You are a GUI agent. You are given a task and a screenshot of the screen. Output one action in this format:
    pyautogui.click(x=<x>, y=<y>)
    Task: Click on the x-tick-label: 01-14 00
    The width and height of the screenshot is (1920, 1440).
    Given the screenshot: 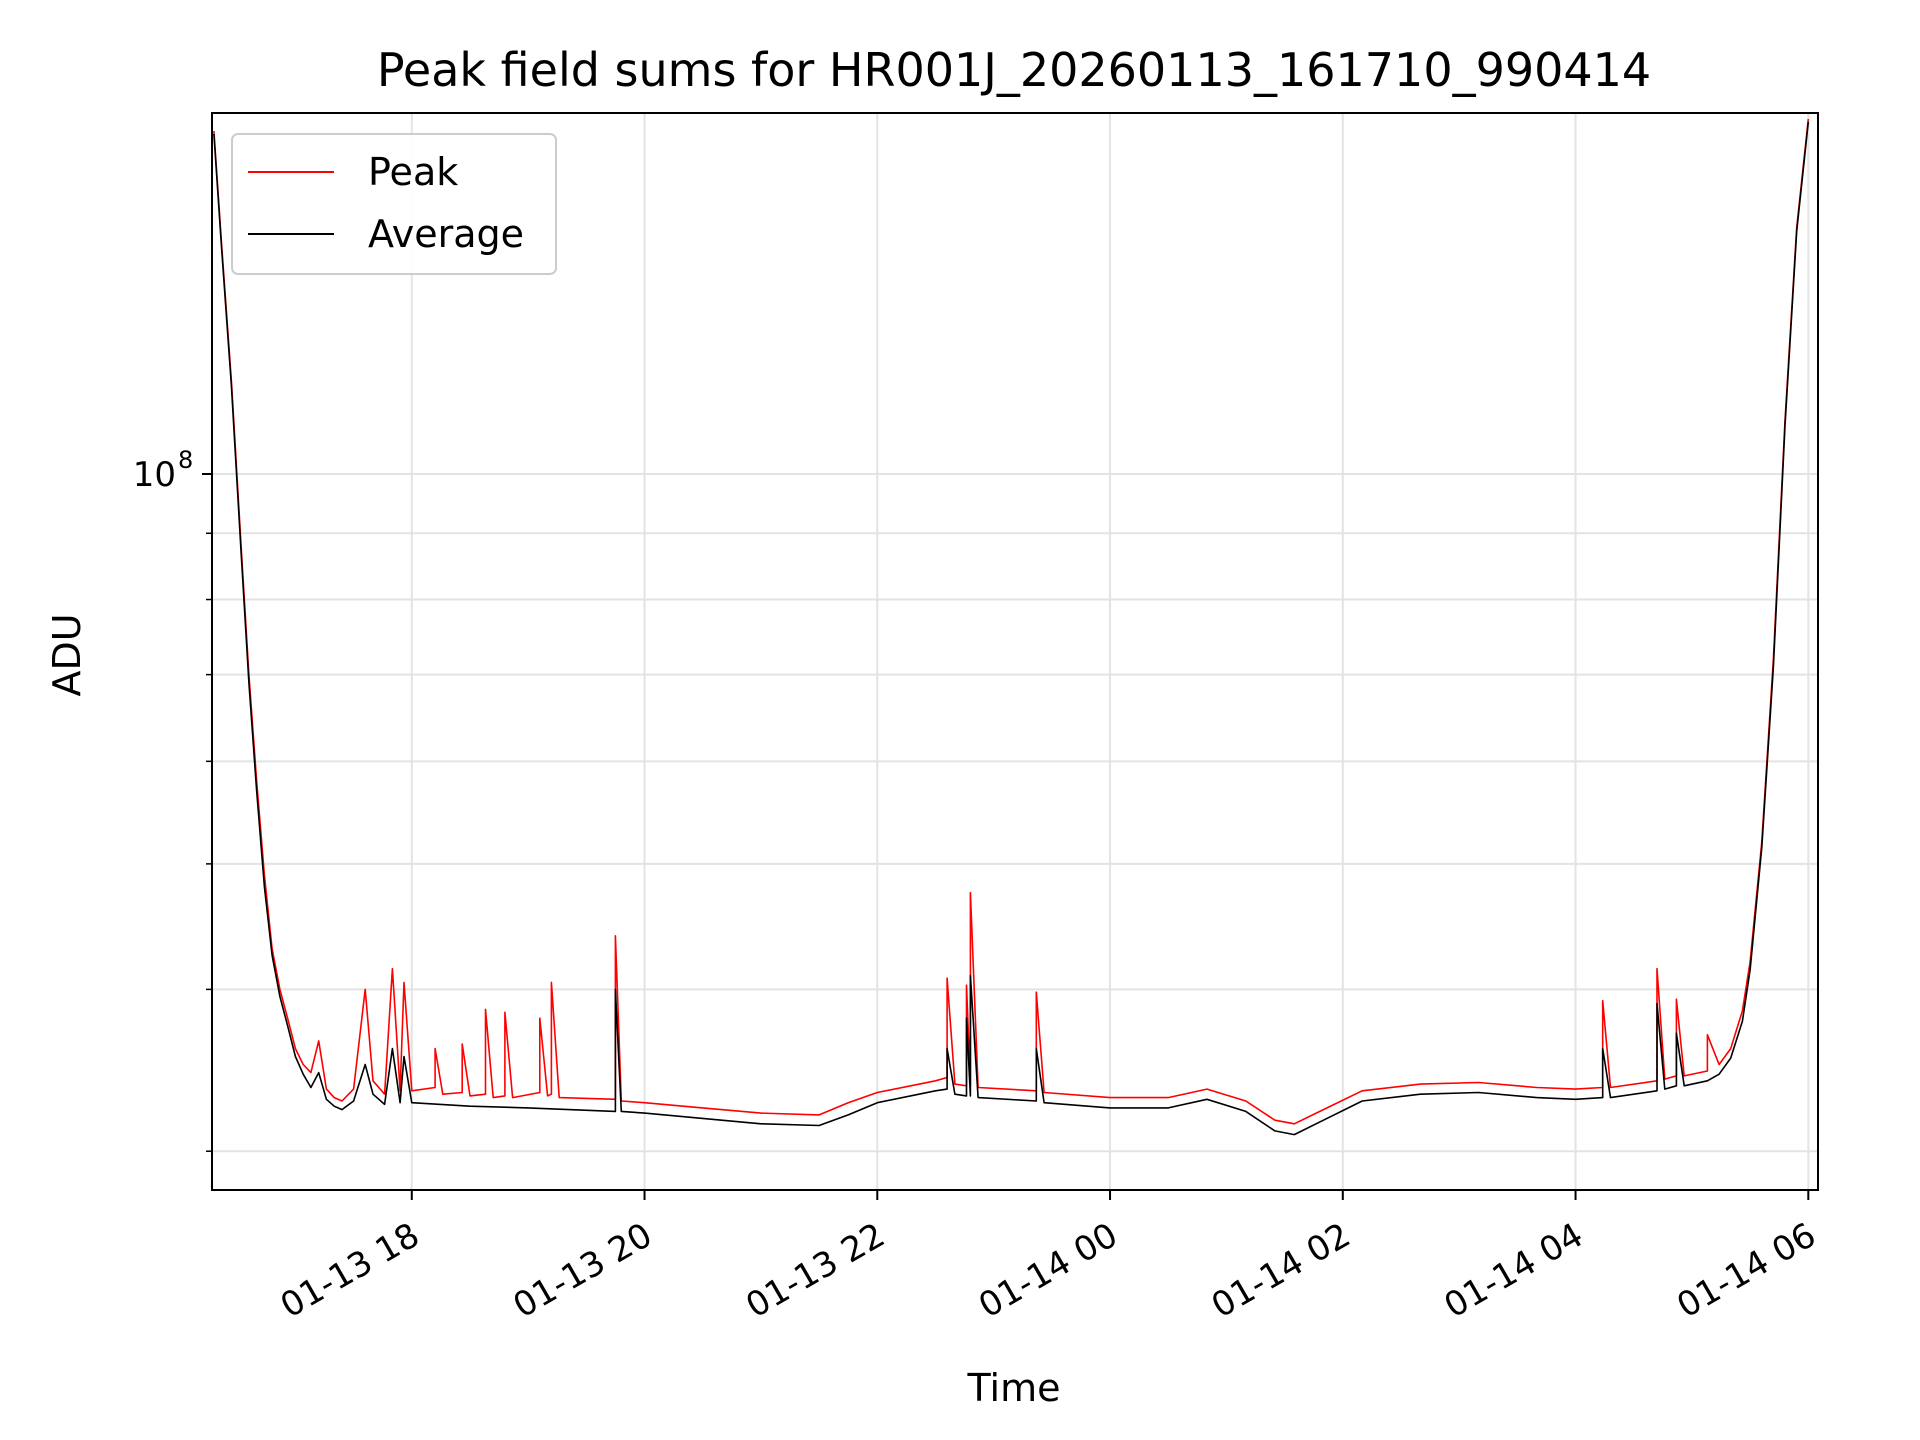 What is the action you would take?
    pyautogui.click(x=1048, y=1270)
    